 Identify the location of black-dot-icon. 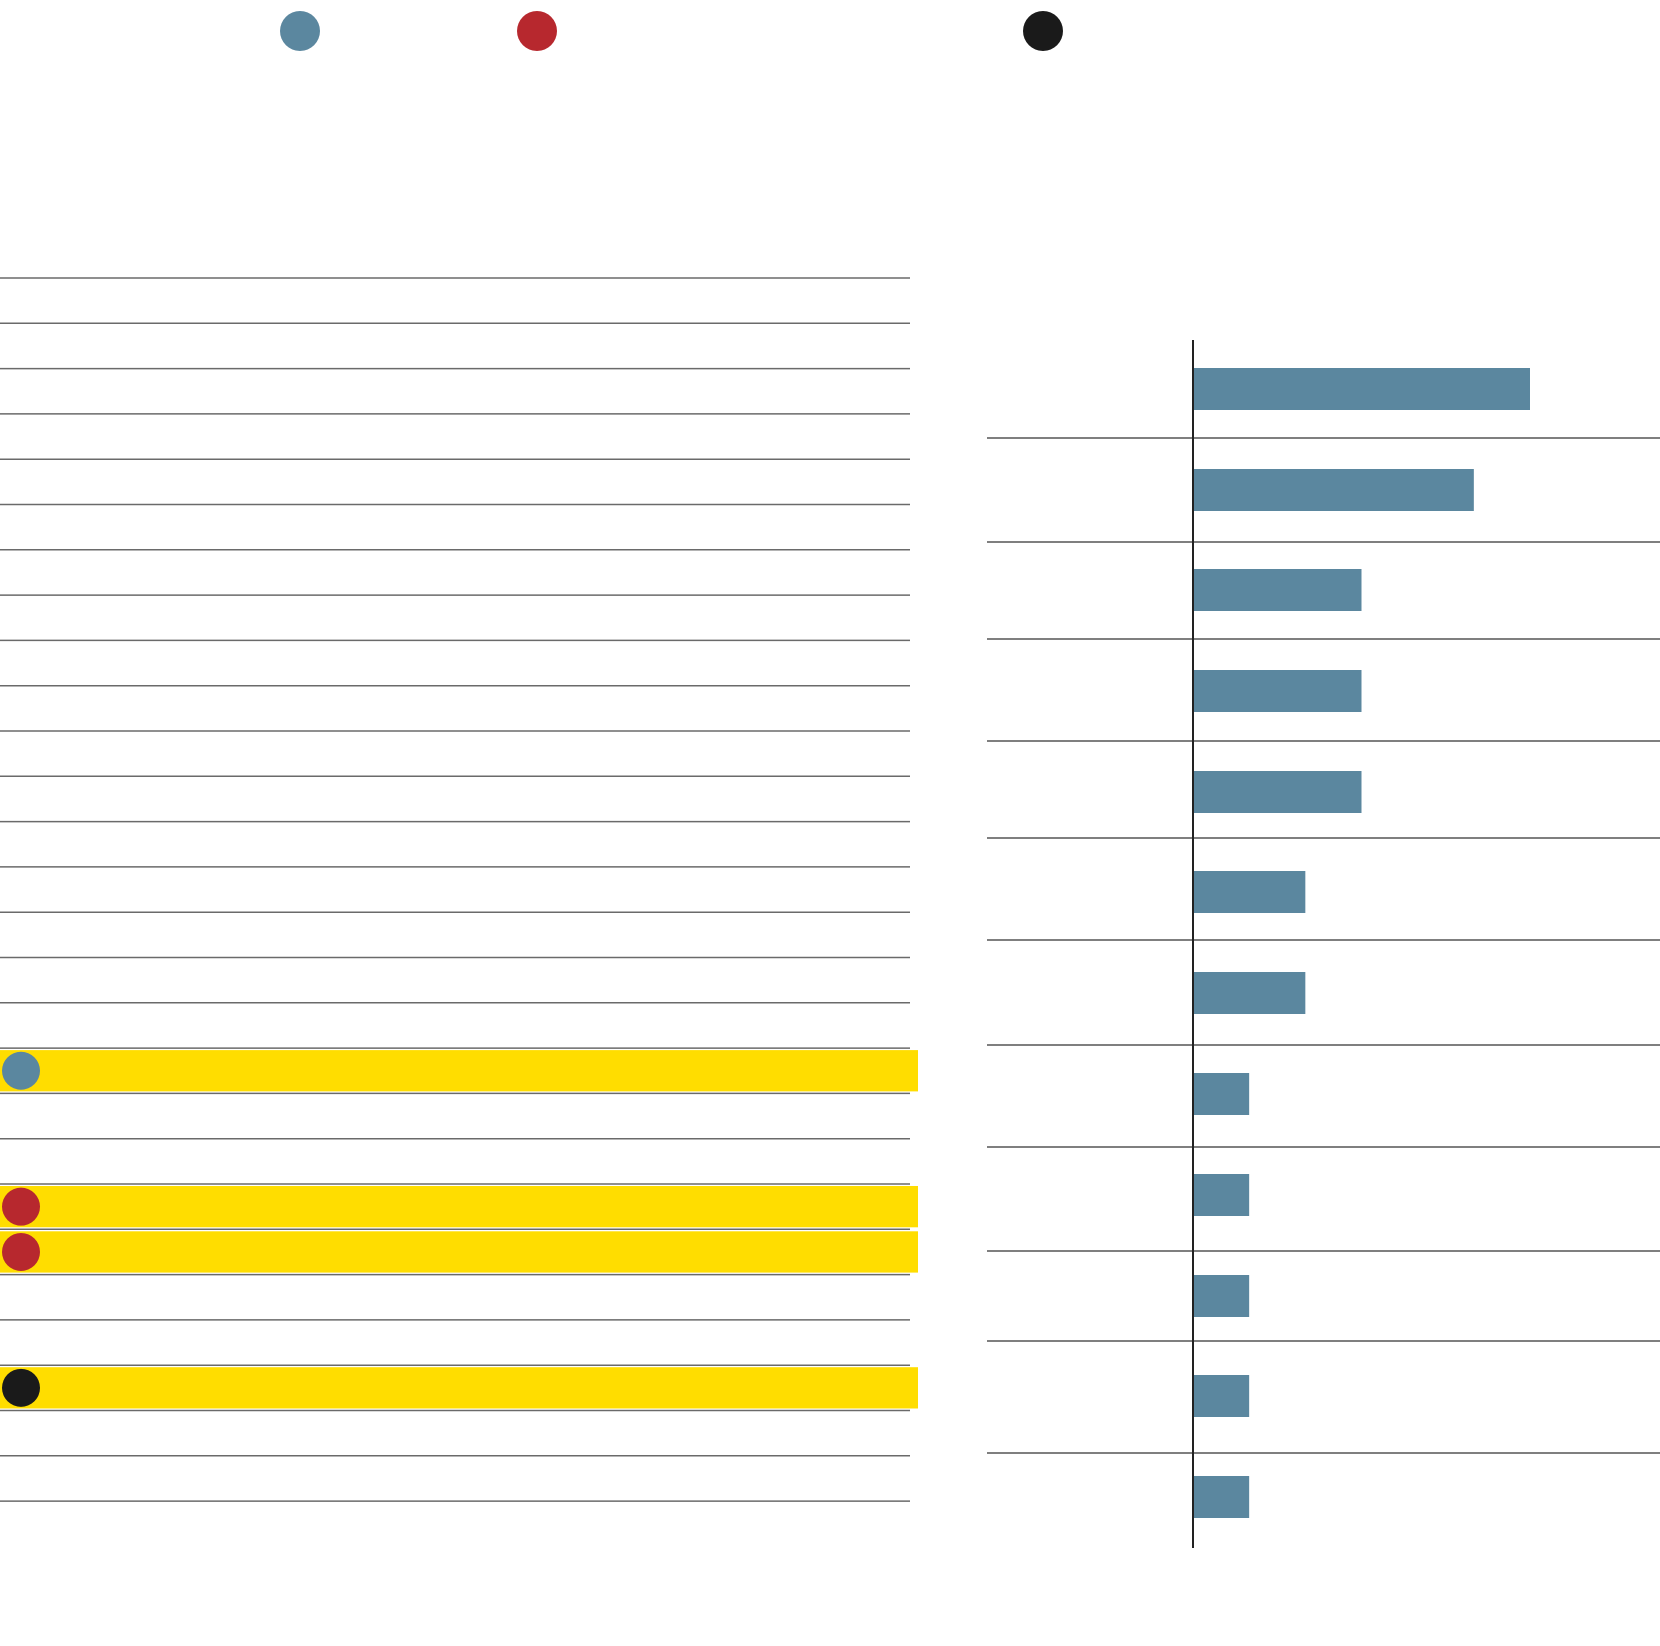
(1043, 31).